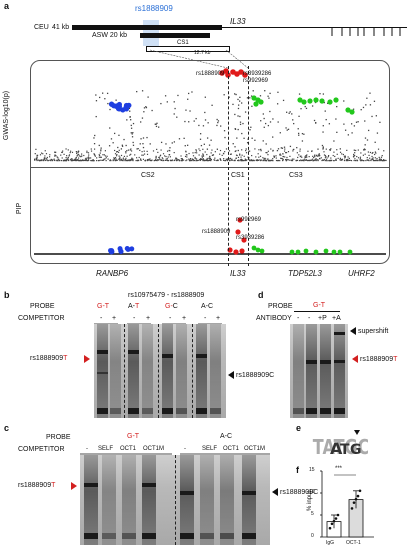 Image resolution: width=416 pixels, height=550 pixels. I want to click on svg-text: G, so click(356, 450).